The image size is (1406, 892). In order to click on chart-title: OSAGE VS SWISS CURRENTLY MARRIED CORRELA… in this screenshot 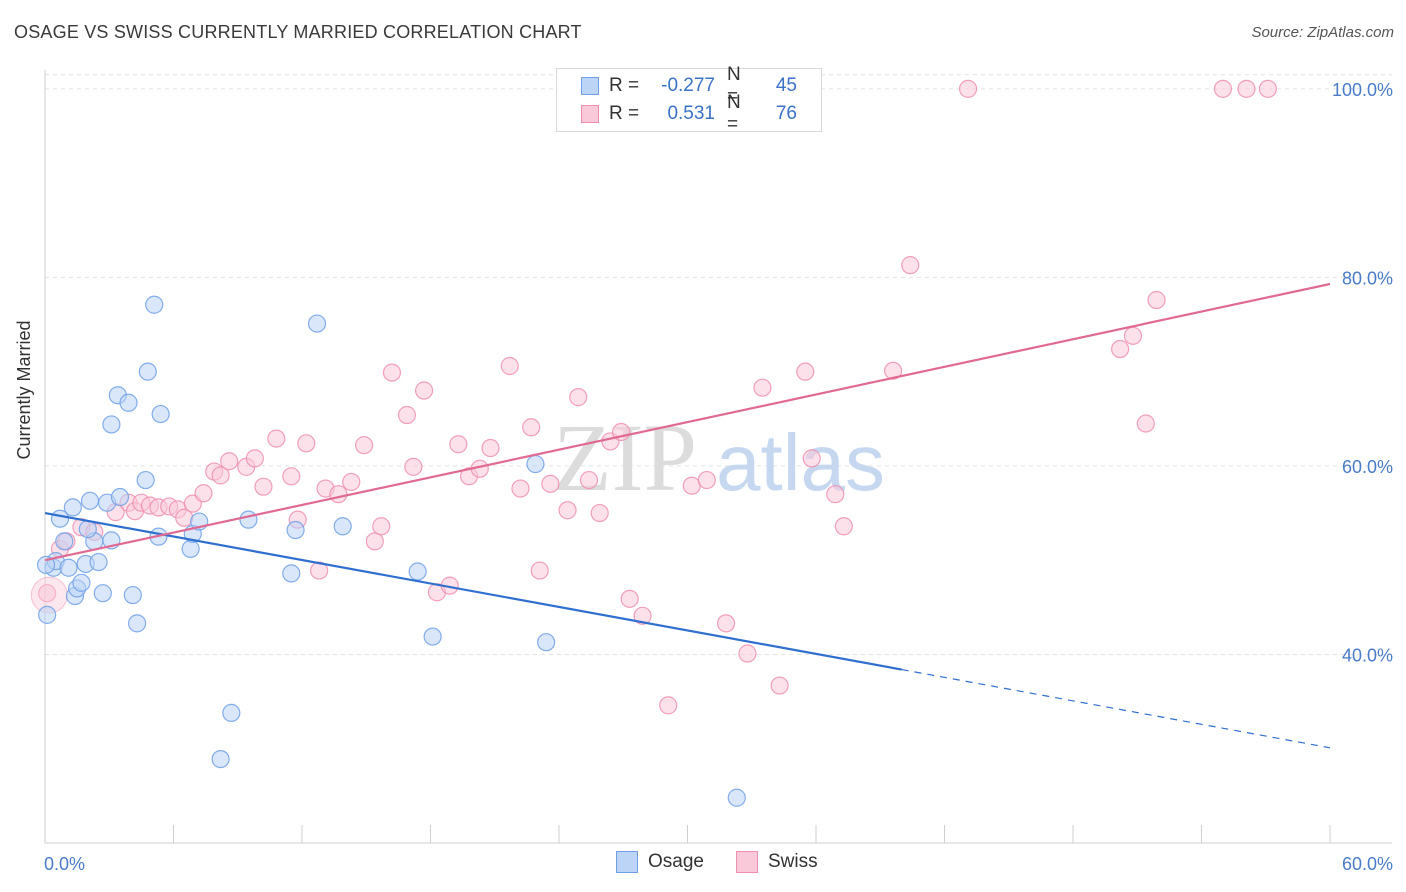, I will do `click(298, 32)`.